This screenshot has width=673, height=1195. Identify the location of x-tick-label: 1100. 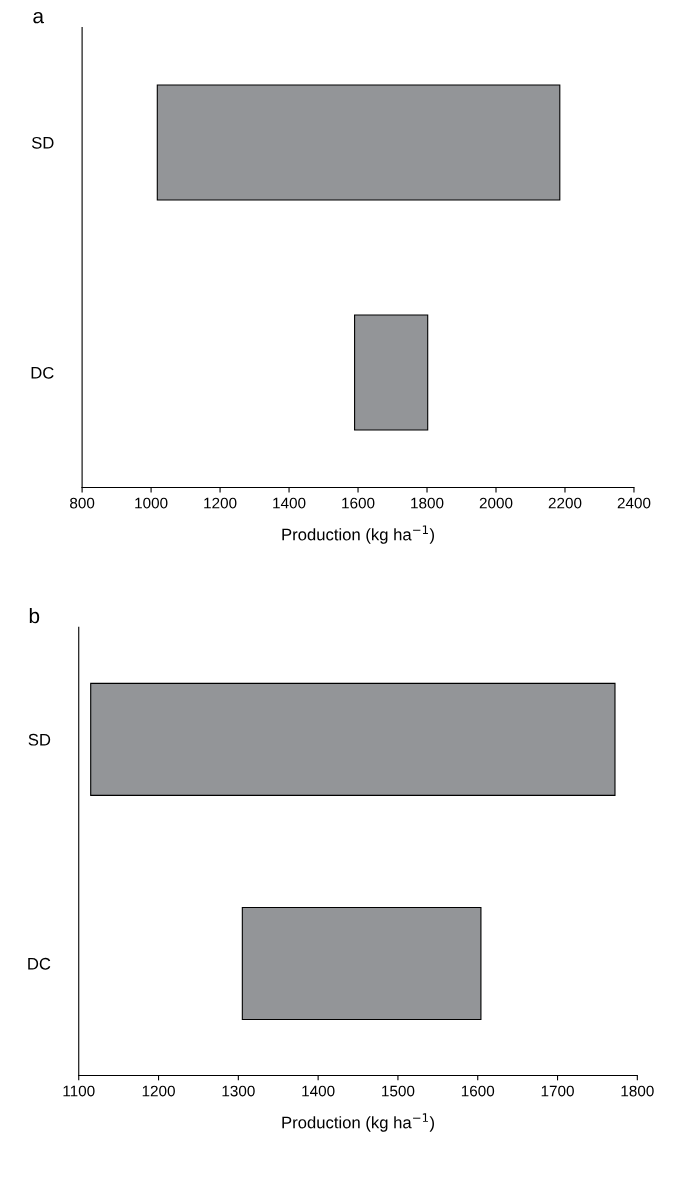
(79, 1091).